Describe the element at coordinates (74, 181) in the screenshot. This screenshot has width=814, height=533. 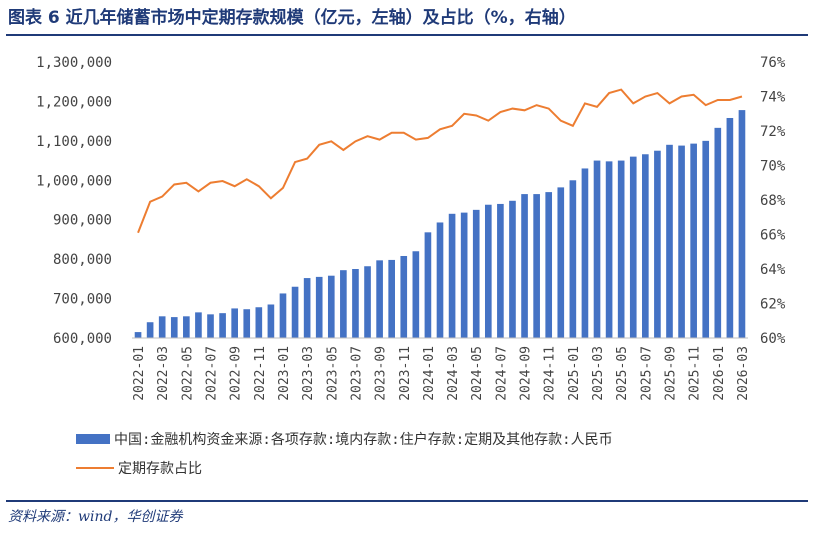
I see `left-tick-label: 1,000,000` at that location.